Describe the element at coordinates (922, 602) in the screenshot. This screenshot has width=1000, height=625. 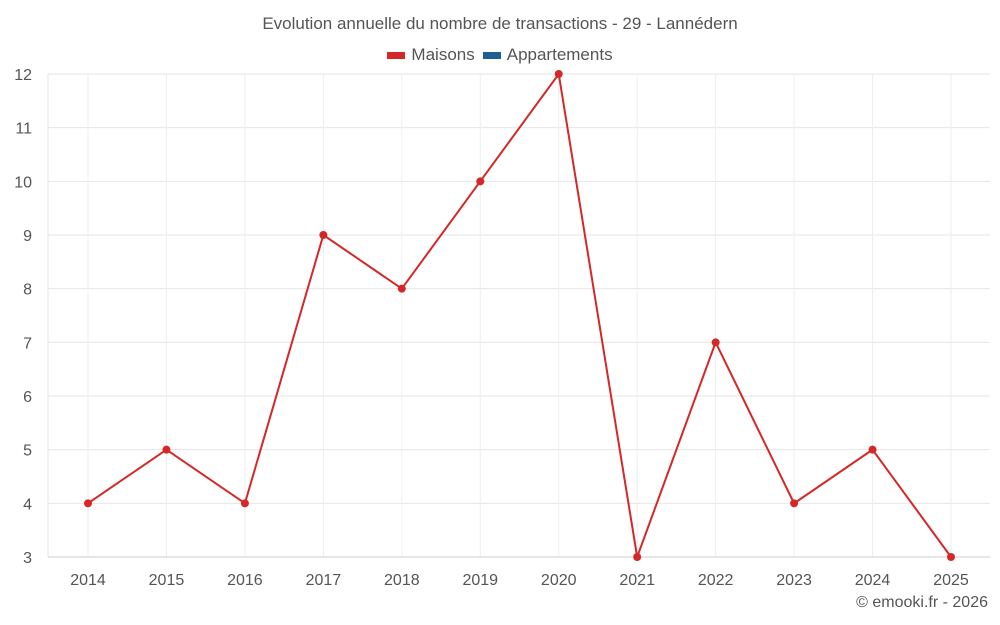
I see `credit-text: © emooki.fr - 2026` at that location.